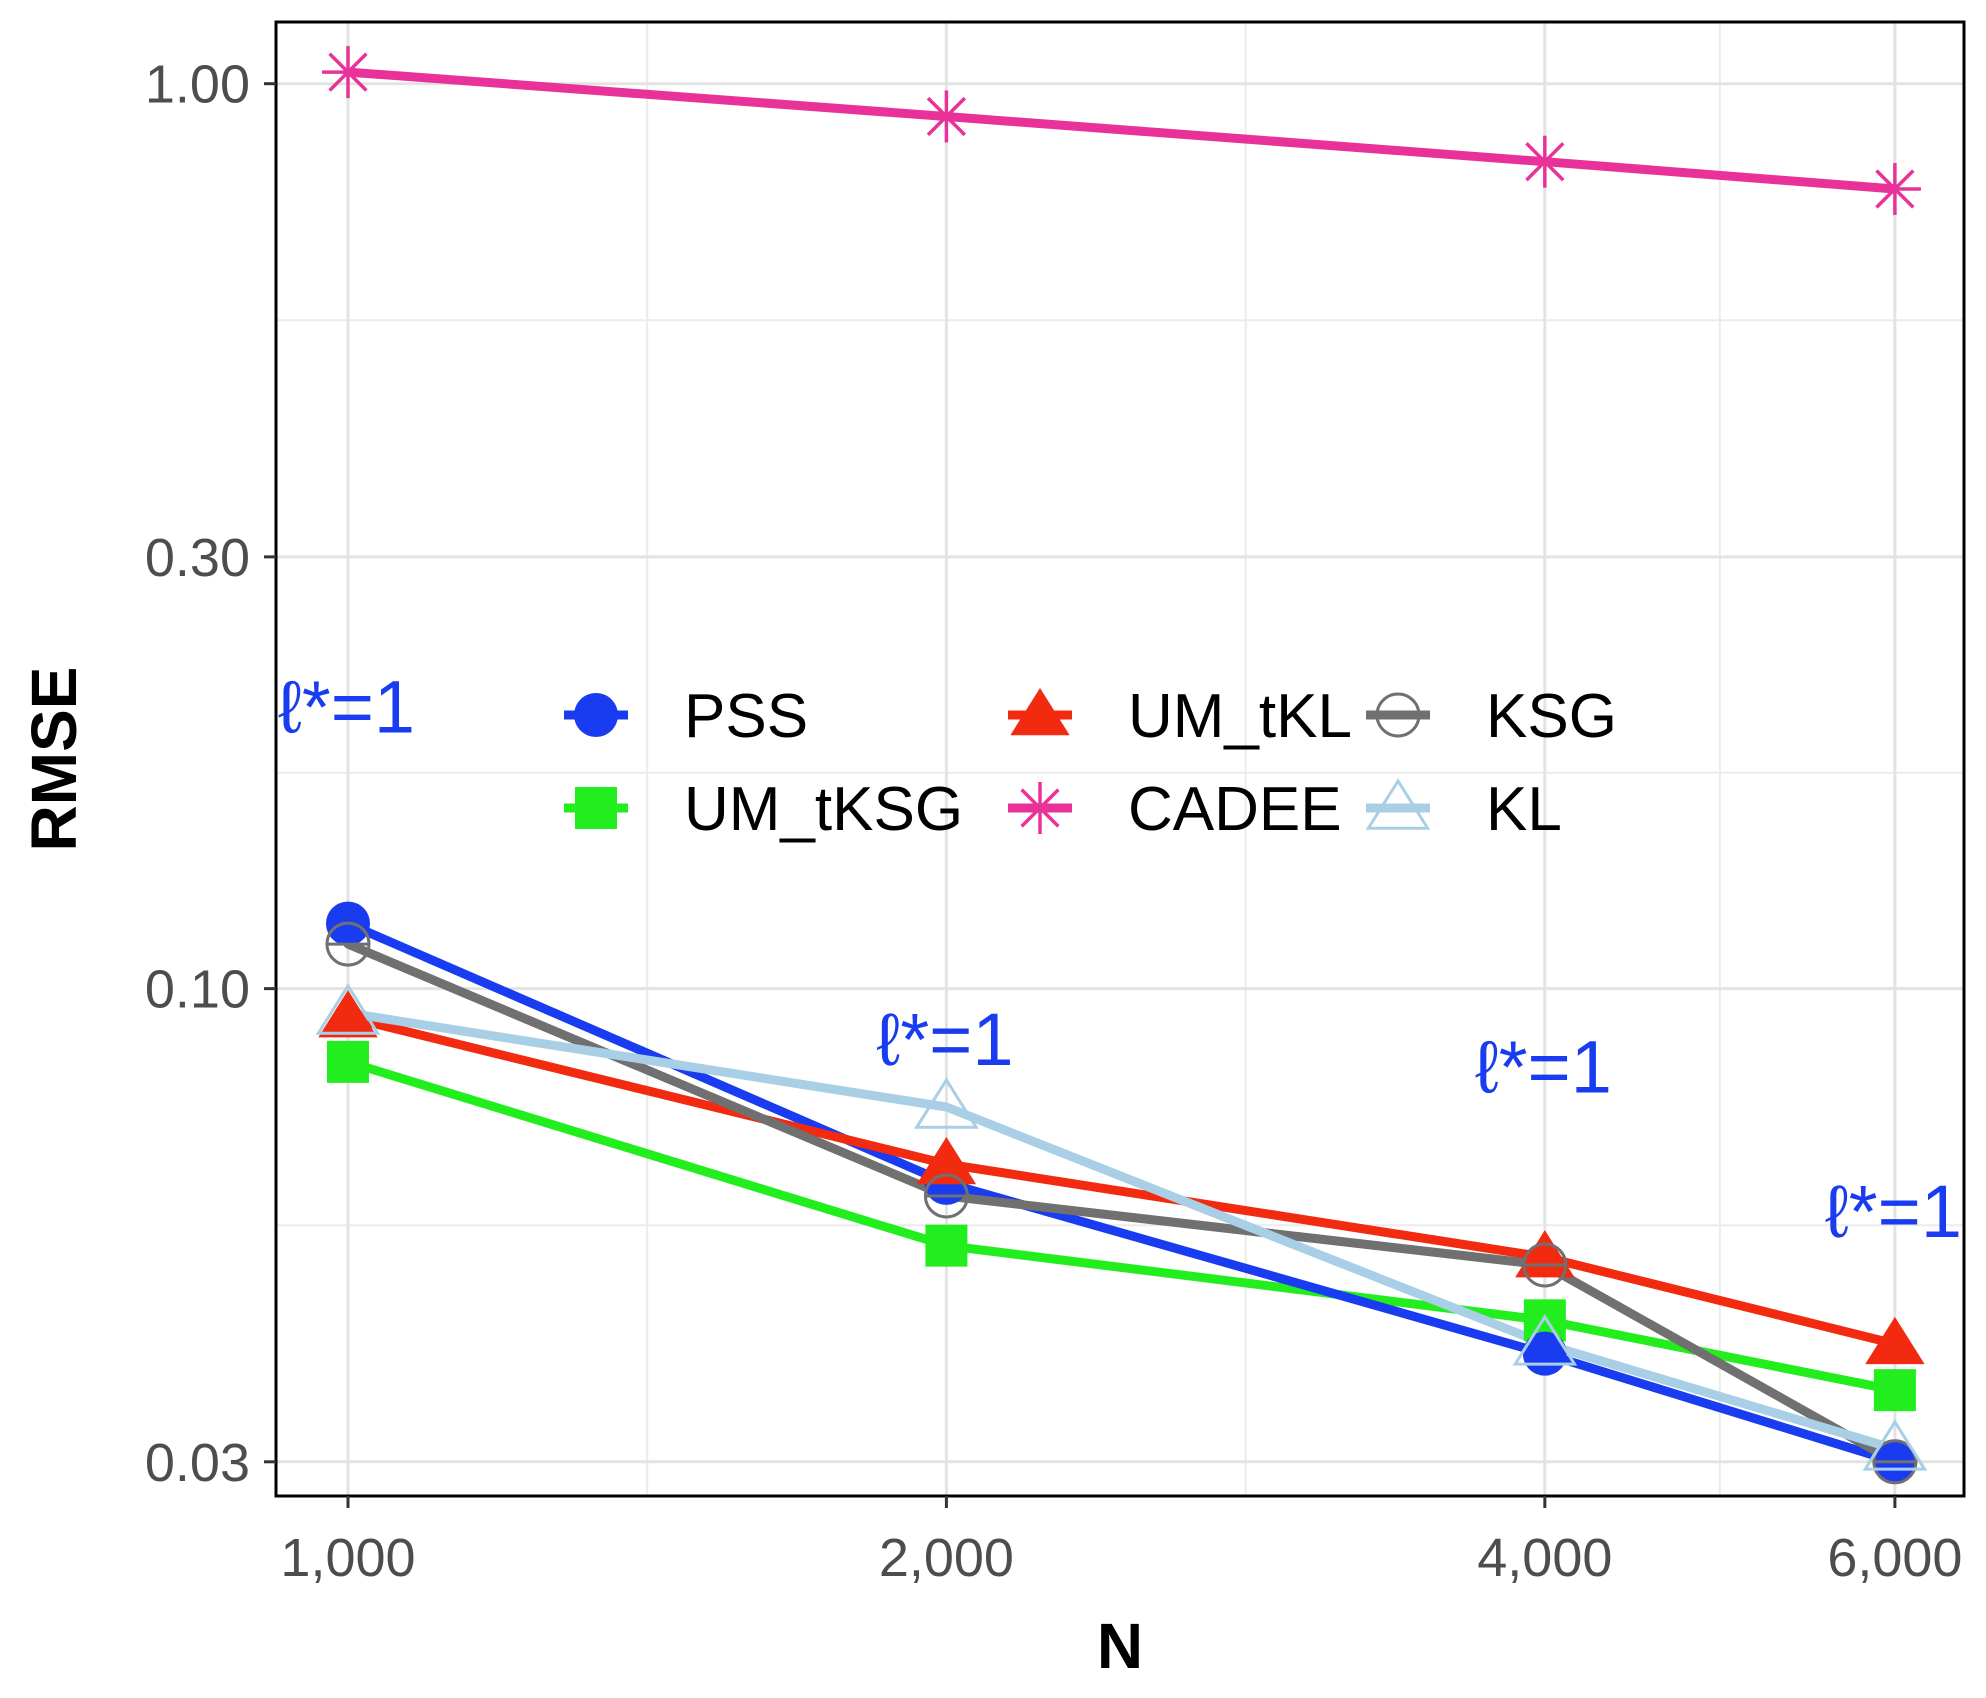 This screenshot has height=1698, width=1986. I want to click on legend-label: KSG, so click(1551, 716).